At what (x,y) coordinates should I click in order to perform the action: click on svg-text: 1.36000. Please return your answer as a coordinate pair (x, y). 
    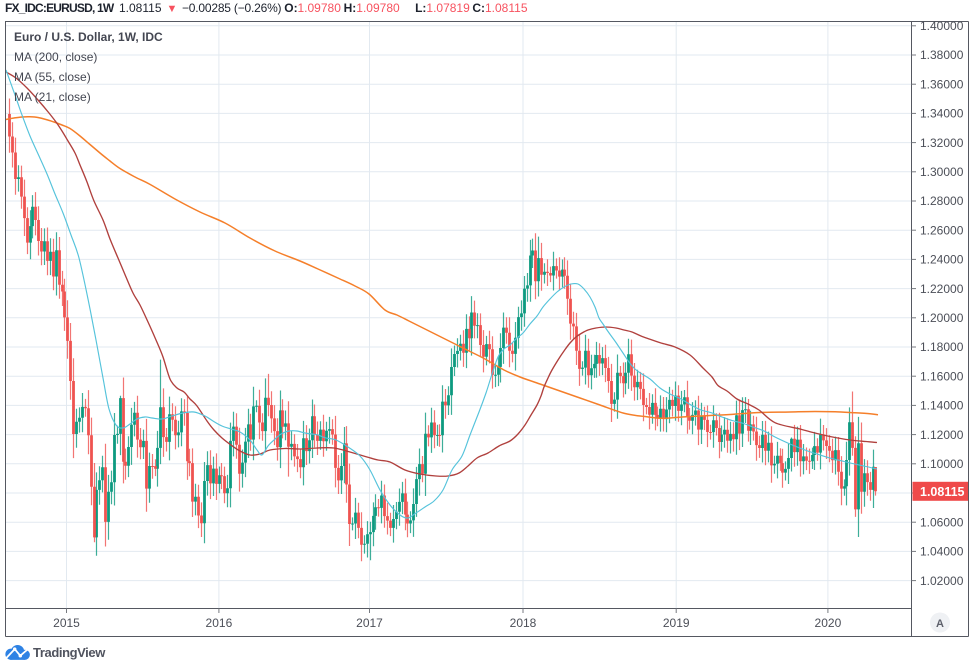
    Looking at the image, I should click on (942, 84).